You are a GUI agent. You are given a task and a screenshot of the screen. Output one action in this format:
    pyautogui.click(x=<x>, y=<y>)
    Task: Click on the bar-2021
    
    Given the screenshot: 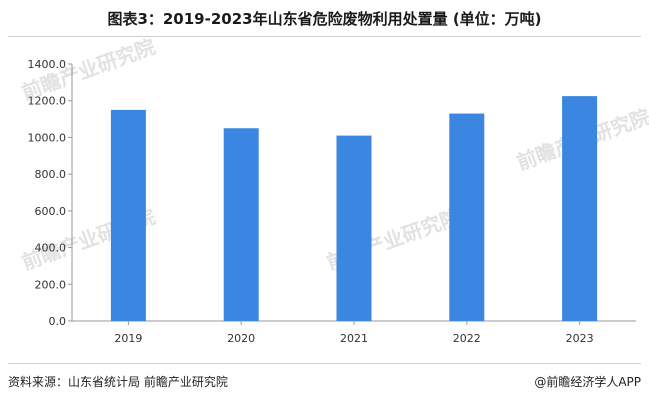 What is the action you would take?
    pyautogui.click(x=354, y=228)
    